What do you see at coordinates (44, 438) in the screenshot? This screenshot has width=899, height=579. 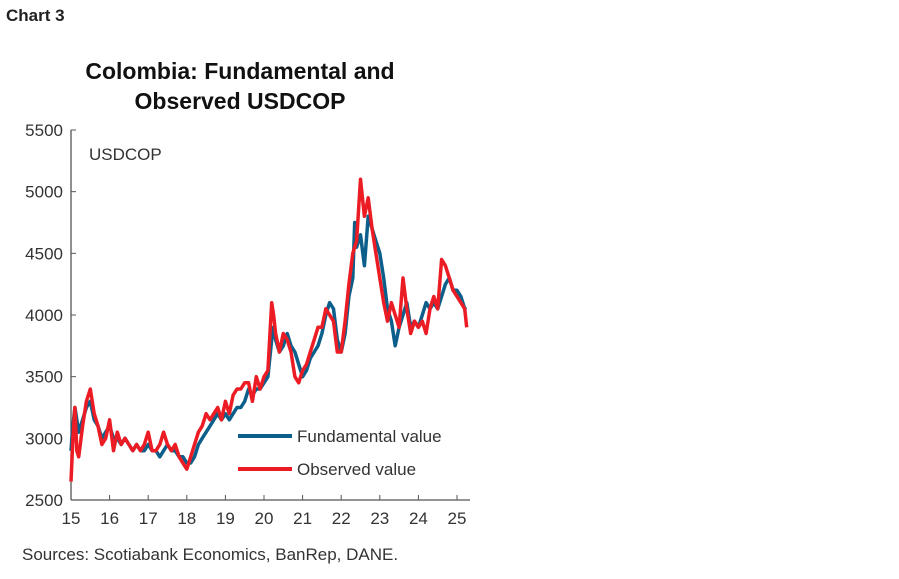 I see `y-tick-label: 3000` at bounding box center [44, 438].